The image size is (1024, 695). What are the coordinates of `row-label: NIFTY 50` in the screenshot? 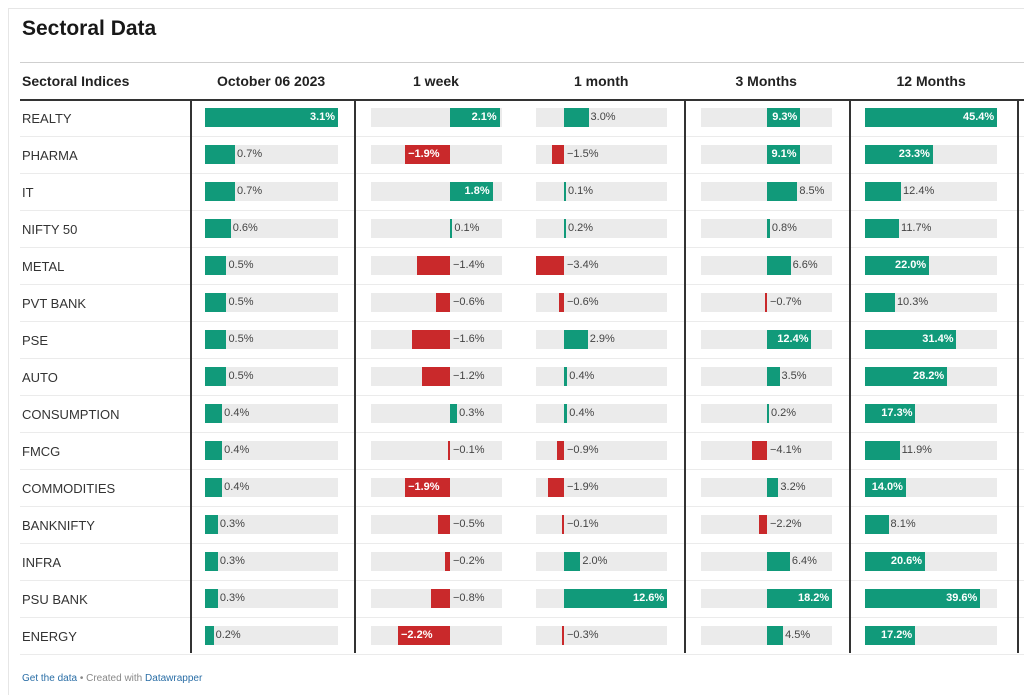 It's located at (50, 229).